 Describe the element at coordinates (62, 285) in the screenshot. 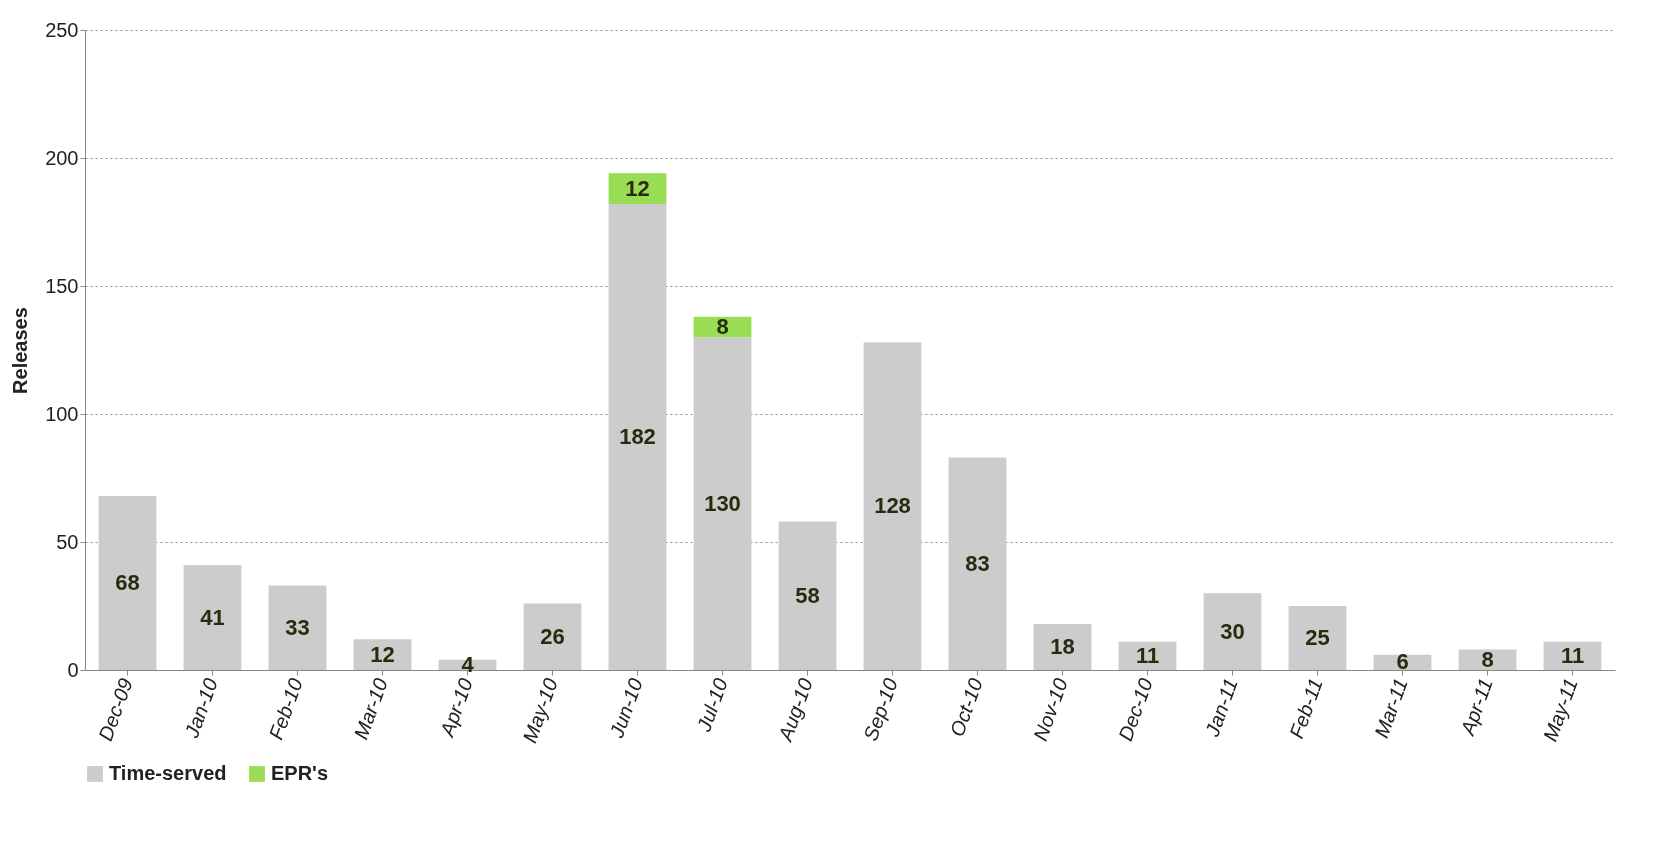

I see `y-tick-label: 150` at that location.